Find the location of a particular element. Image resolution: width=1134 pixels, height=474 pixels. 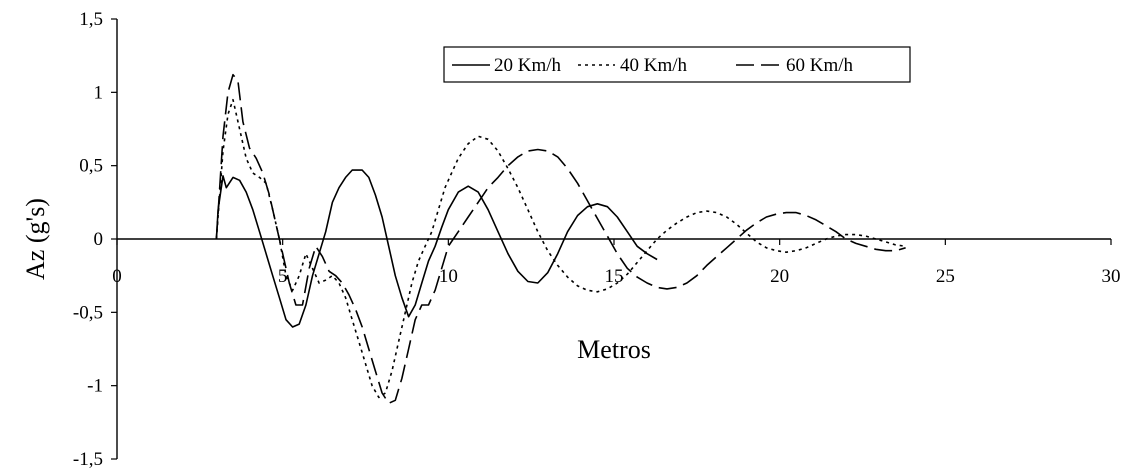

y-tick-label: 0 is located at coordinates (99, 239).